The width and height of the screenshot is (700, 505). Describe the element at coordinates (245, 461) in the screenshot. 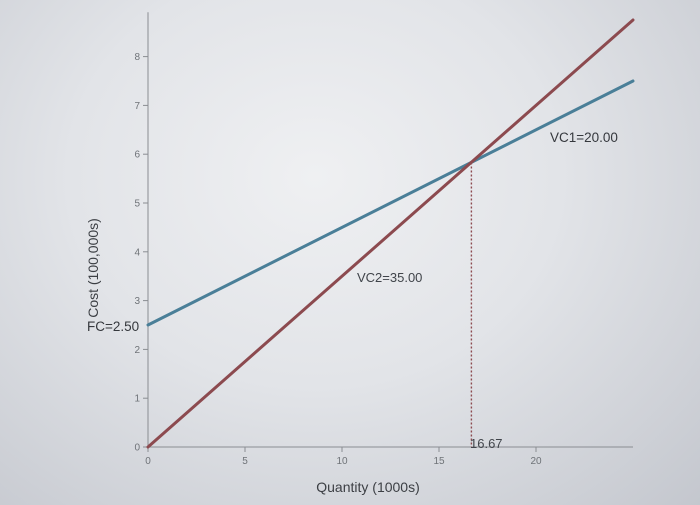

I see `x-tick-label: 5` at that location.